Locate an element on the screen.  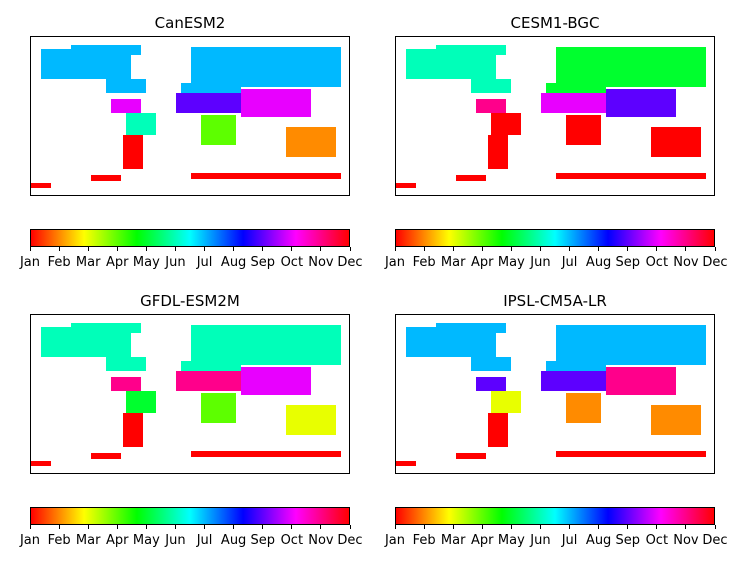
map-plot is located at coordinates (555, 116).